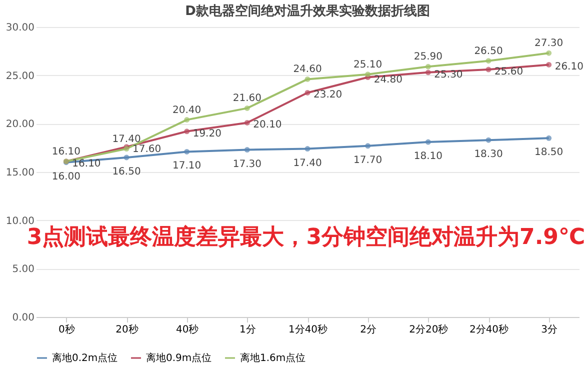  What do you see at coordinates (267, 125) in the screenshot?
I see `data-label: 20.10` at bounding box center [267, 125].